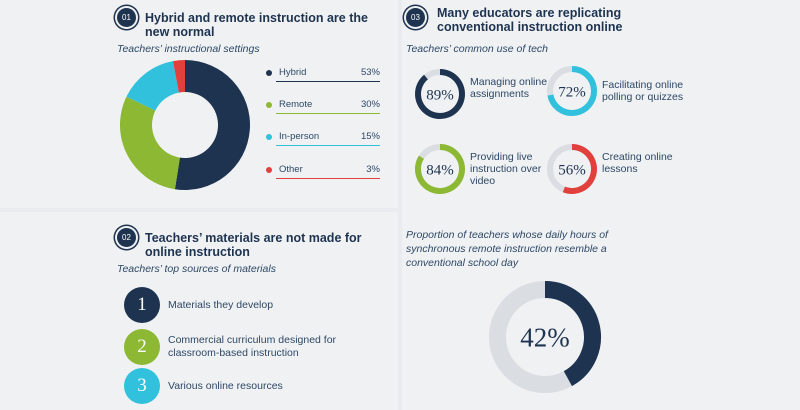 The height and width of the screenshot is (410, 800). What do you see at coordinates (126, 237) in the screenshot?
I see `section-number-badge: 02` at bounding box center [126, 237].